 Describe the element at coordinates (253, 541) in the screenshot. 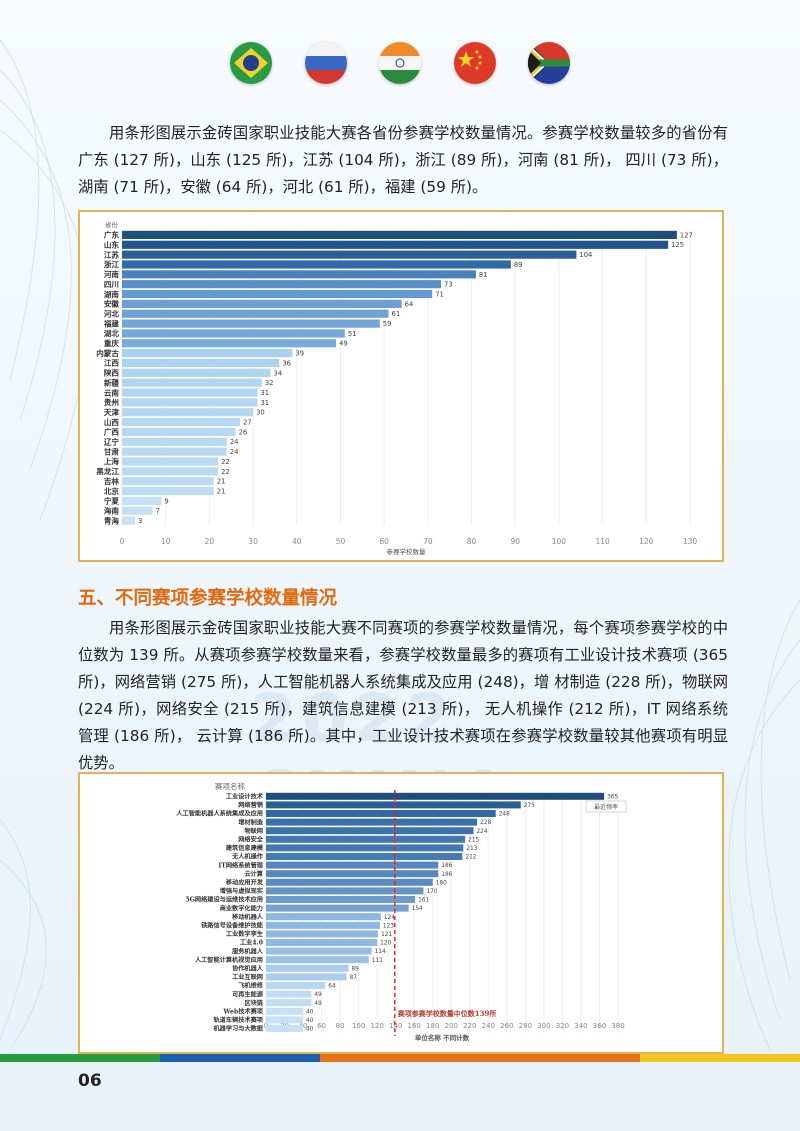

I see `x-tick-label: 30` at that location.